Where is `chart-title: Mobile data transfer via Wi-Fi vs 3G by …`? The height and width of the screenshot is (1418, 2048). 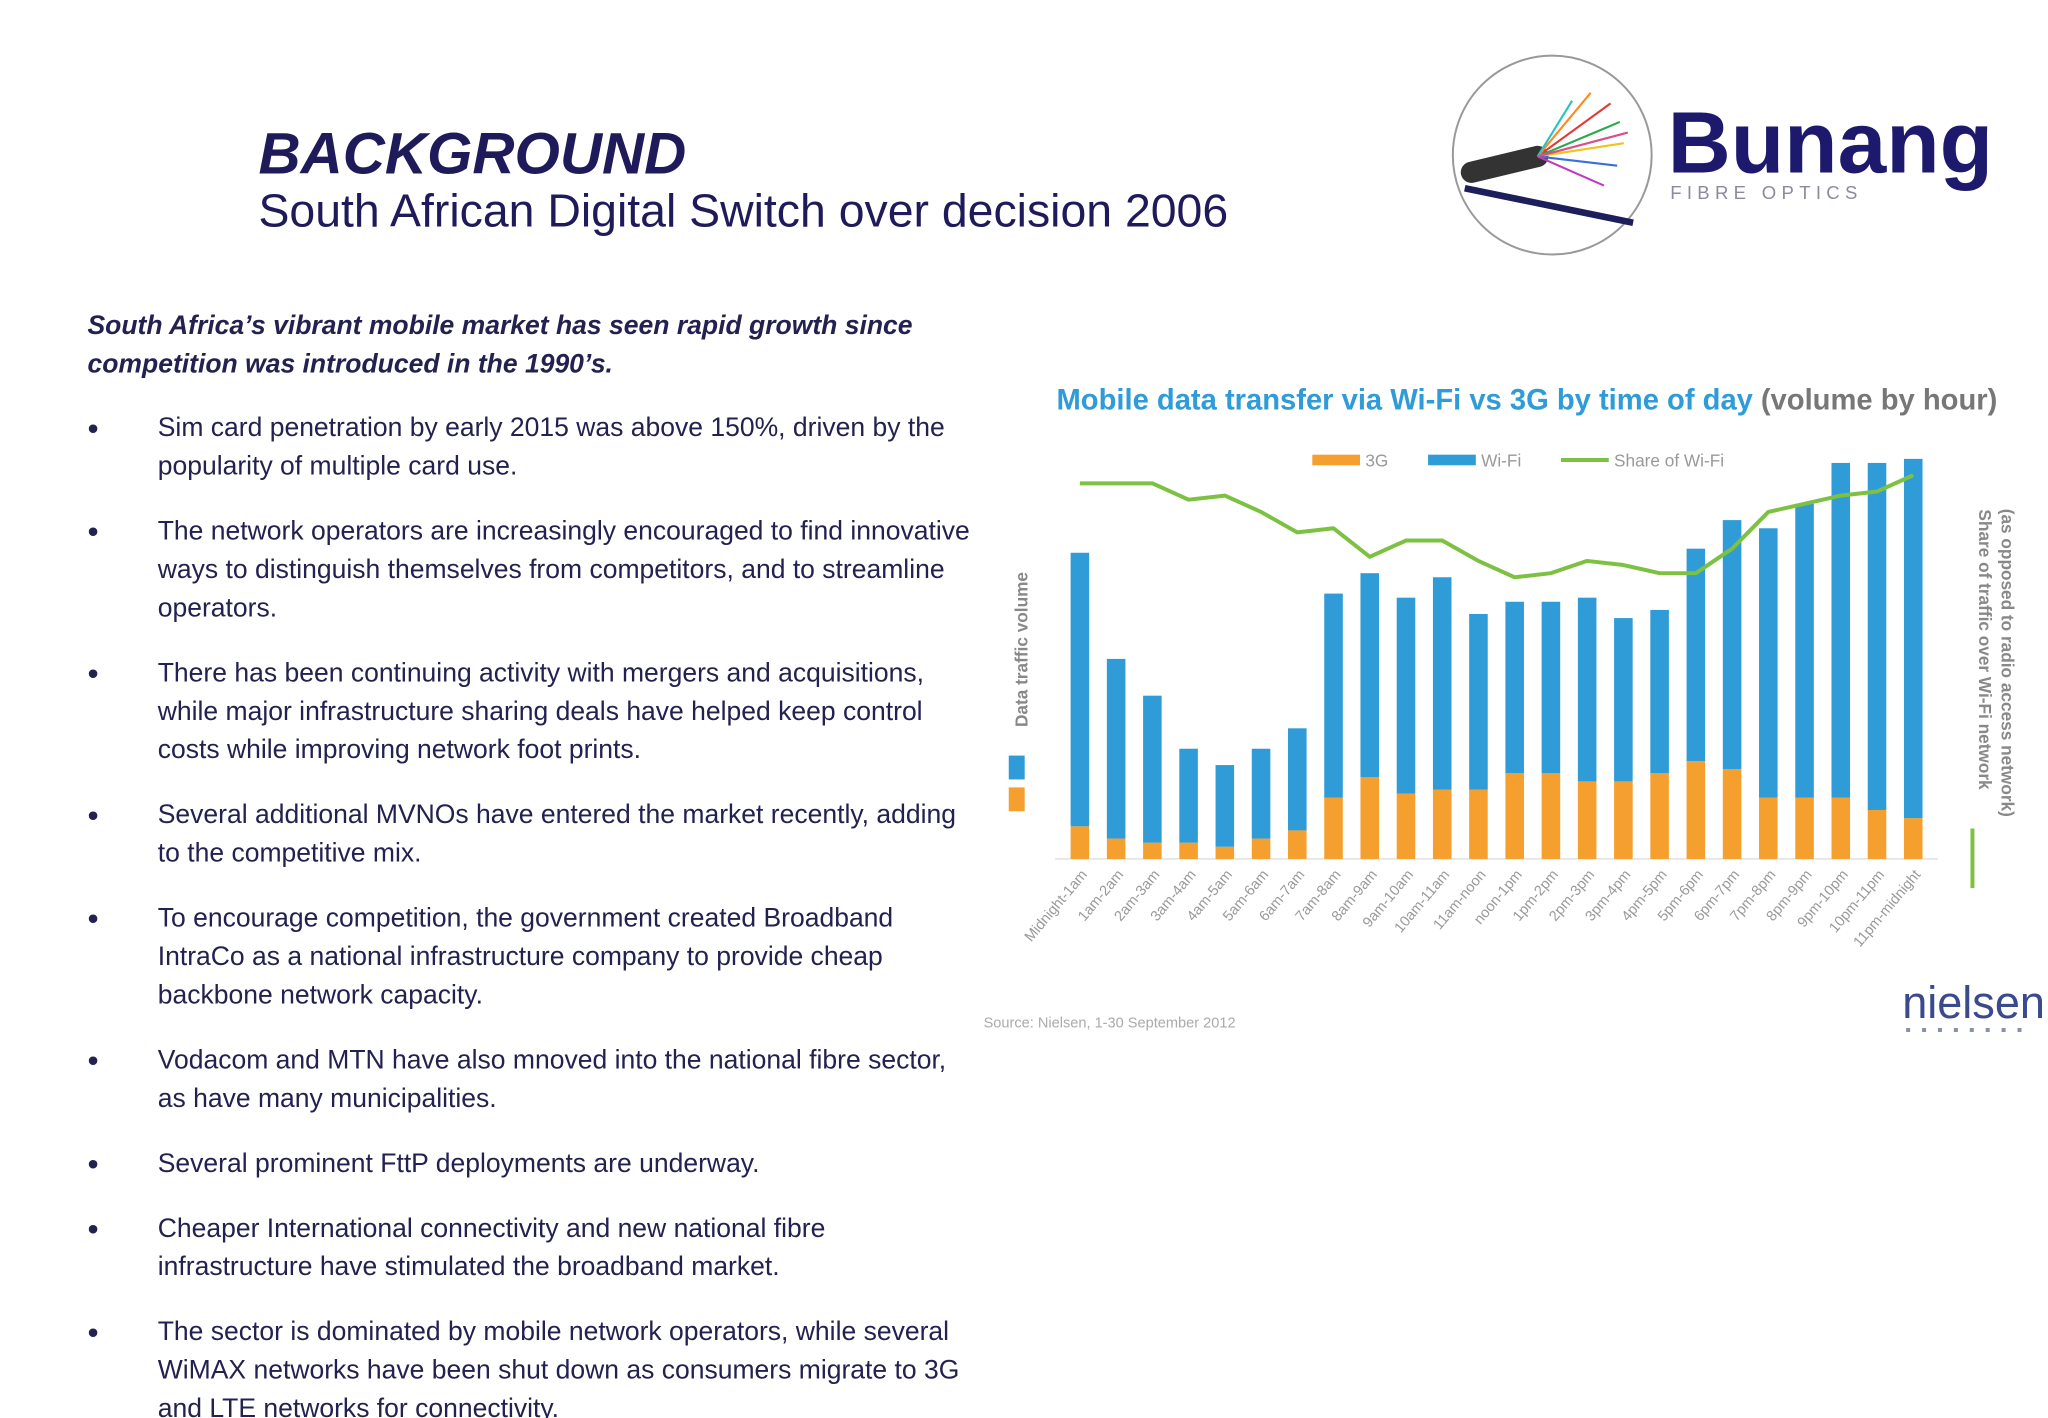
chart-title: Mobile data transfer via Wi-Fi vs 3G by … is located at coordinates (1526, 401).